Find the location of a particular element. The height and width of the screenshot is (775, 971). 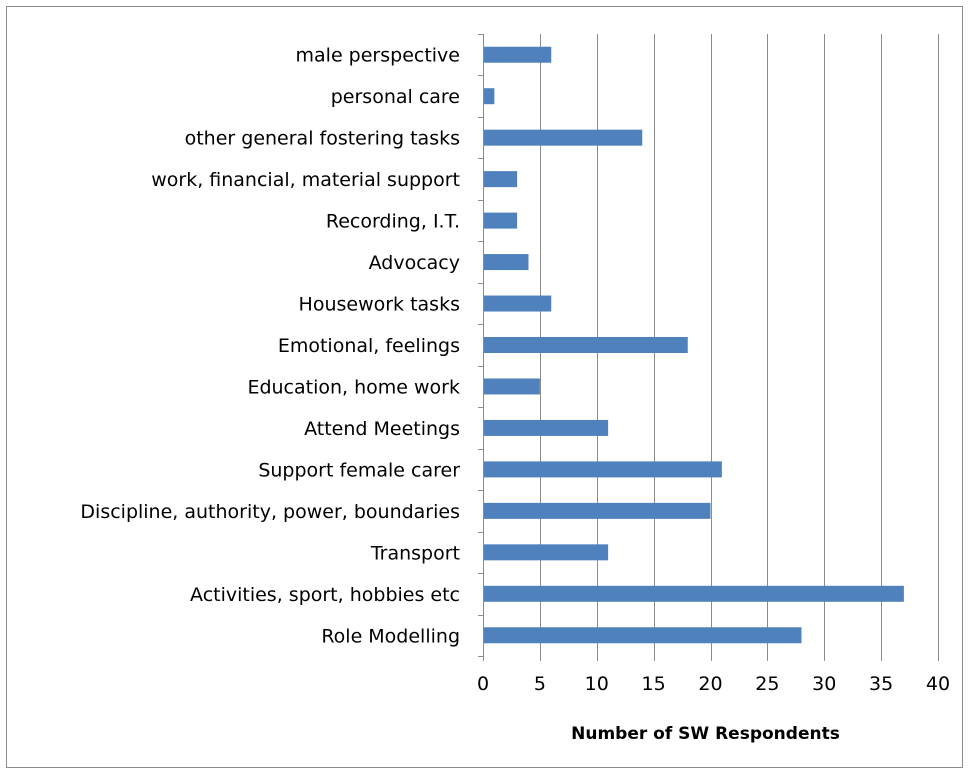

category-label: Role Modelling is located at coordinates (390, 636).